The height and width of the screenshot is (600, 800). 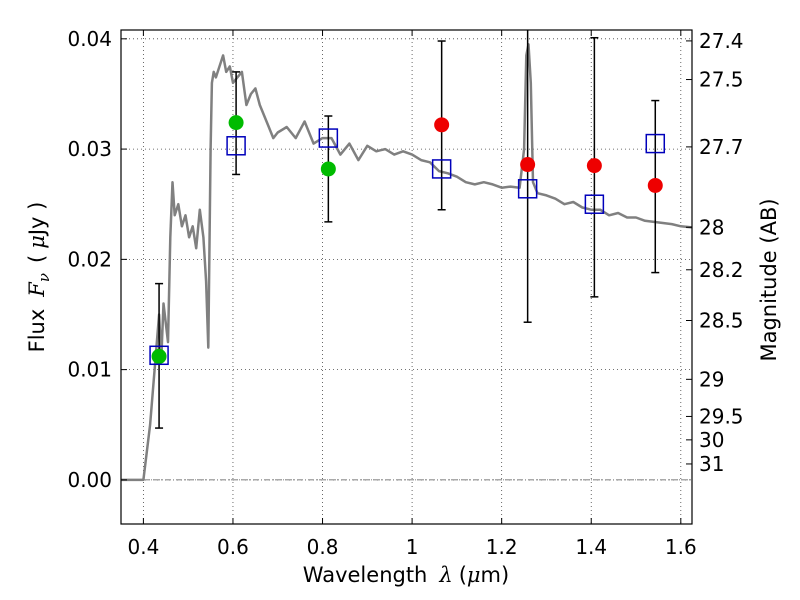 I want to click on x-axis-label-symbol: λ, so click(x=445, y=575).